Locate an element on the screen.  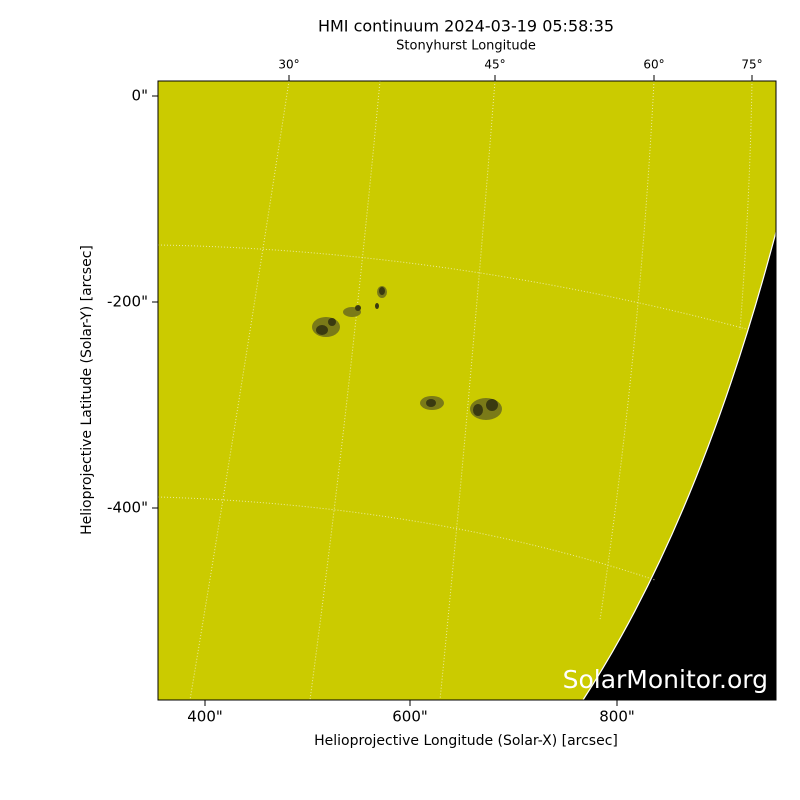
x-ticks: 400" 600" 800" is located at coordinates (411, 713).